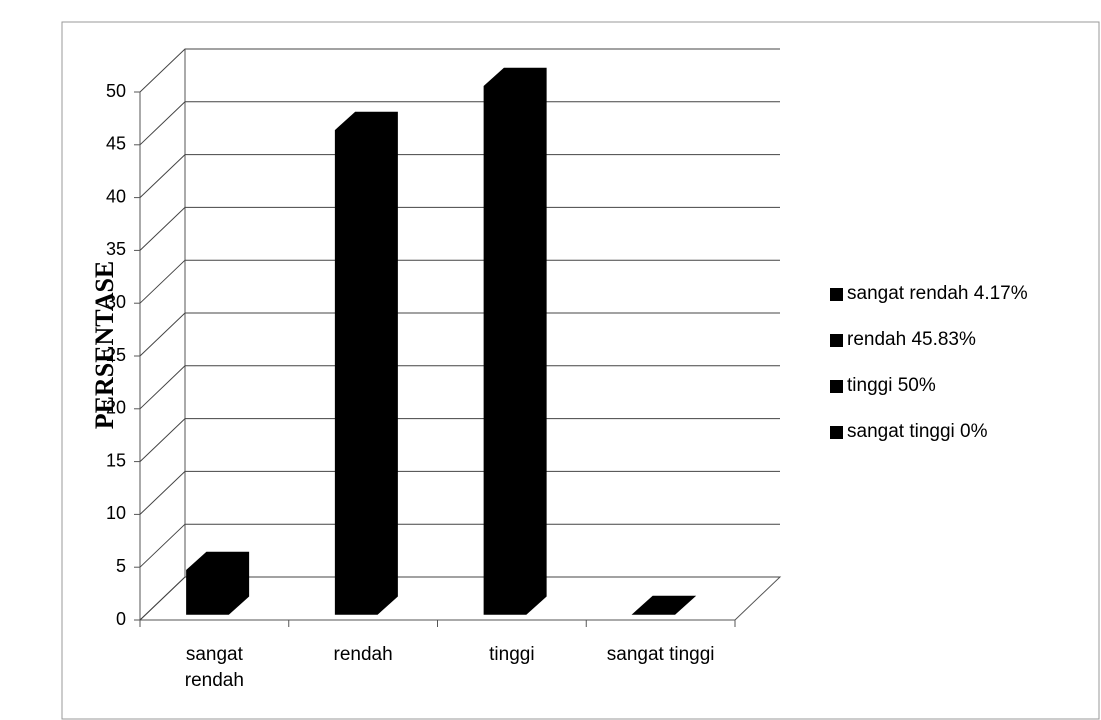 This screenshot has height=720, width=1101. I want to click on x-tick-label: tinggi, so click(512, 654).